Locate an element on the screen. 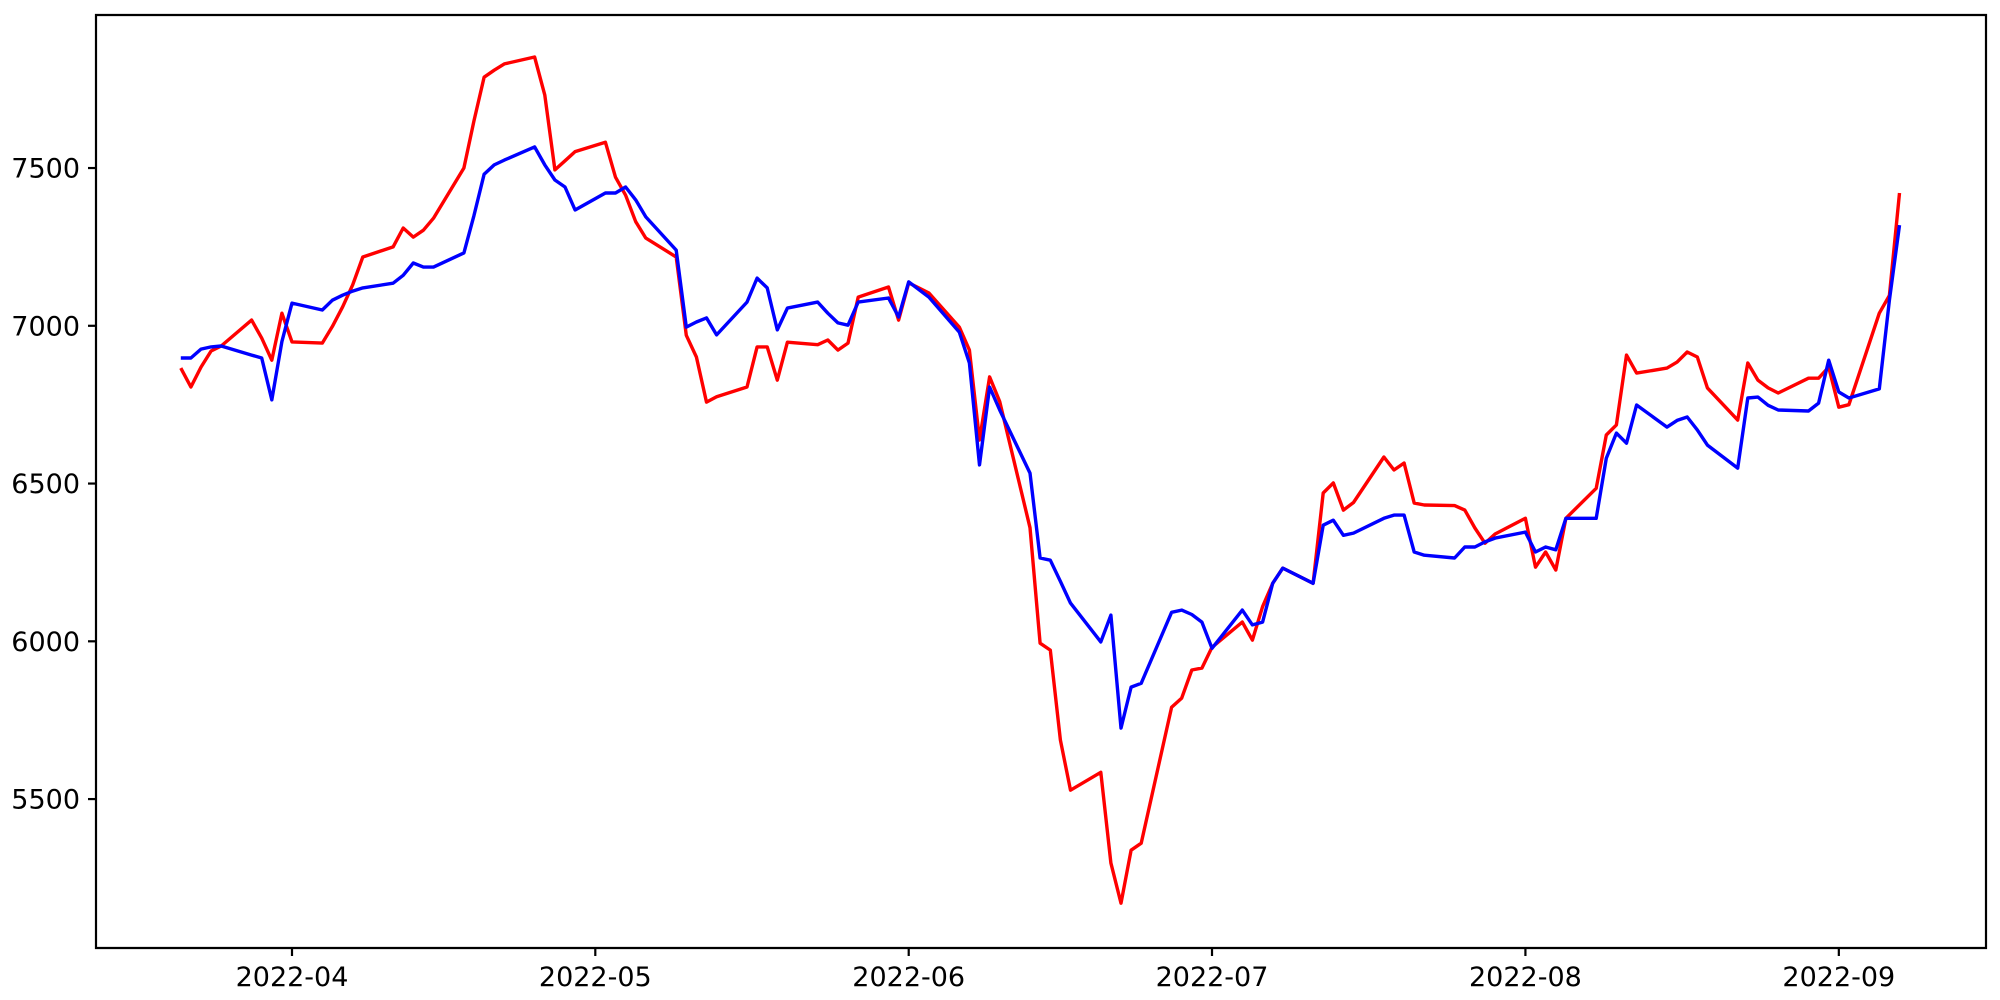 The width and height of the screenshot is (2000, 1000). x-tick-label: 2022-07 is located at coordinates (1212, 977).